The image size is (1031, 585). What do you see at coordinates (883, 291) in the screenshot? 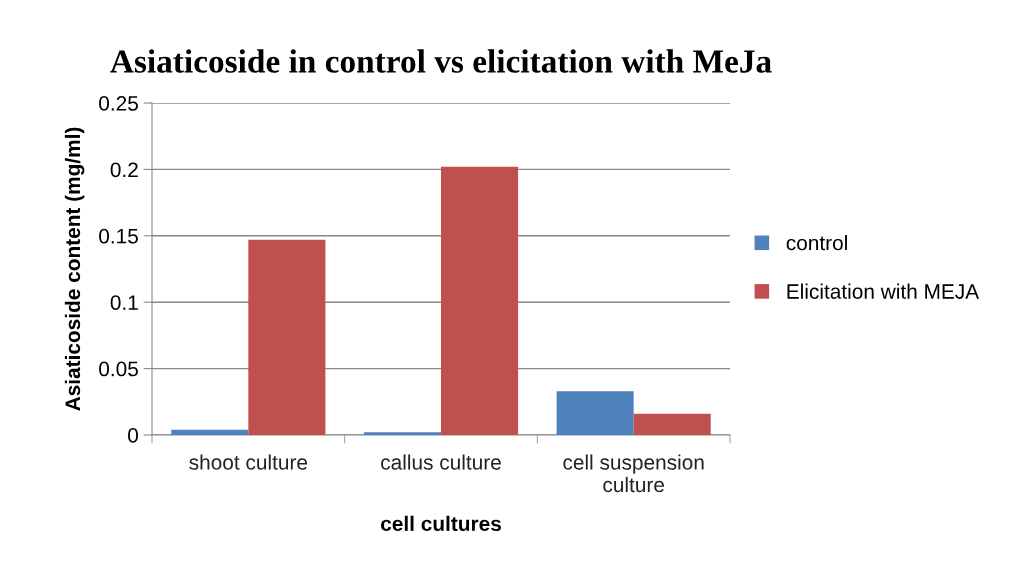
I see `legend-label: Elicitation with MEJA` at bounding box center [883, 291].